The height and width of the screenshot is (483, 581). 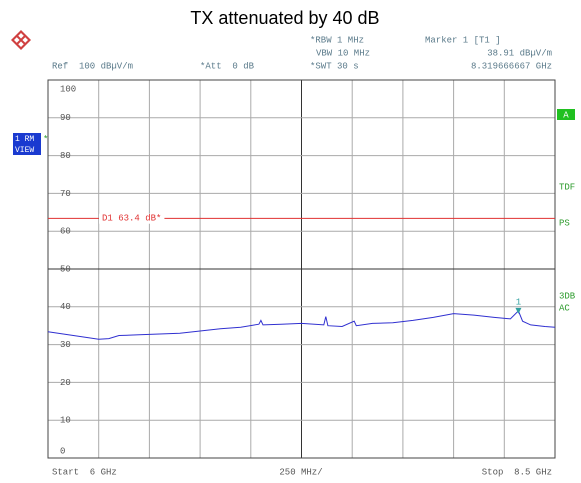 What do you see at coordinates (65, 118) in the screenshot?
I see `y-tick-label: 90` at bounding box center [65, 118].